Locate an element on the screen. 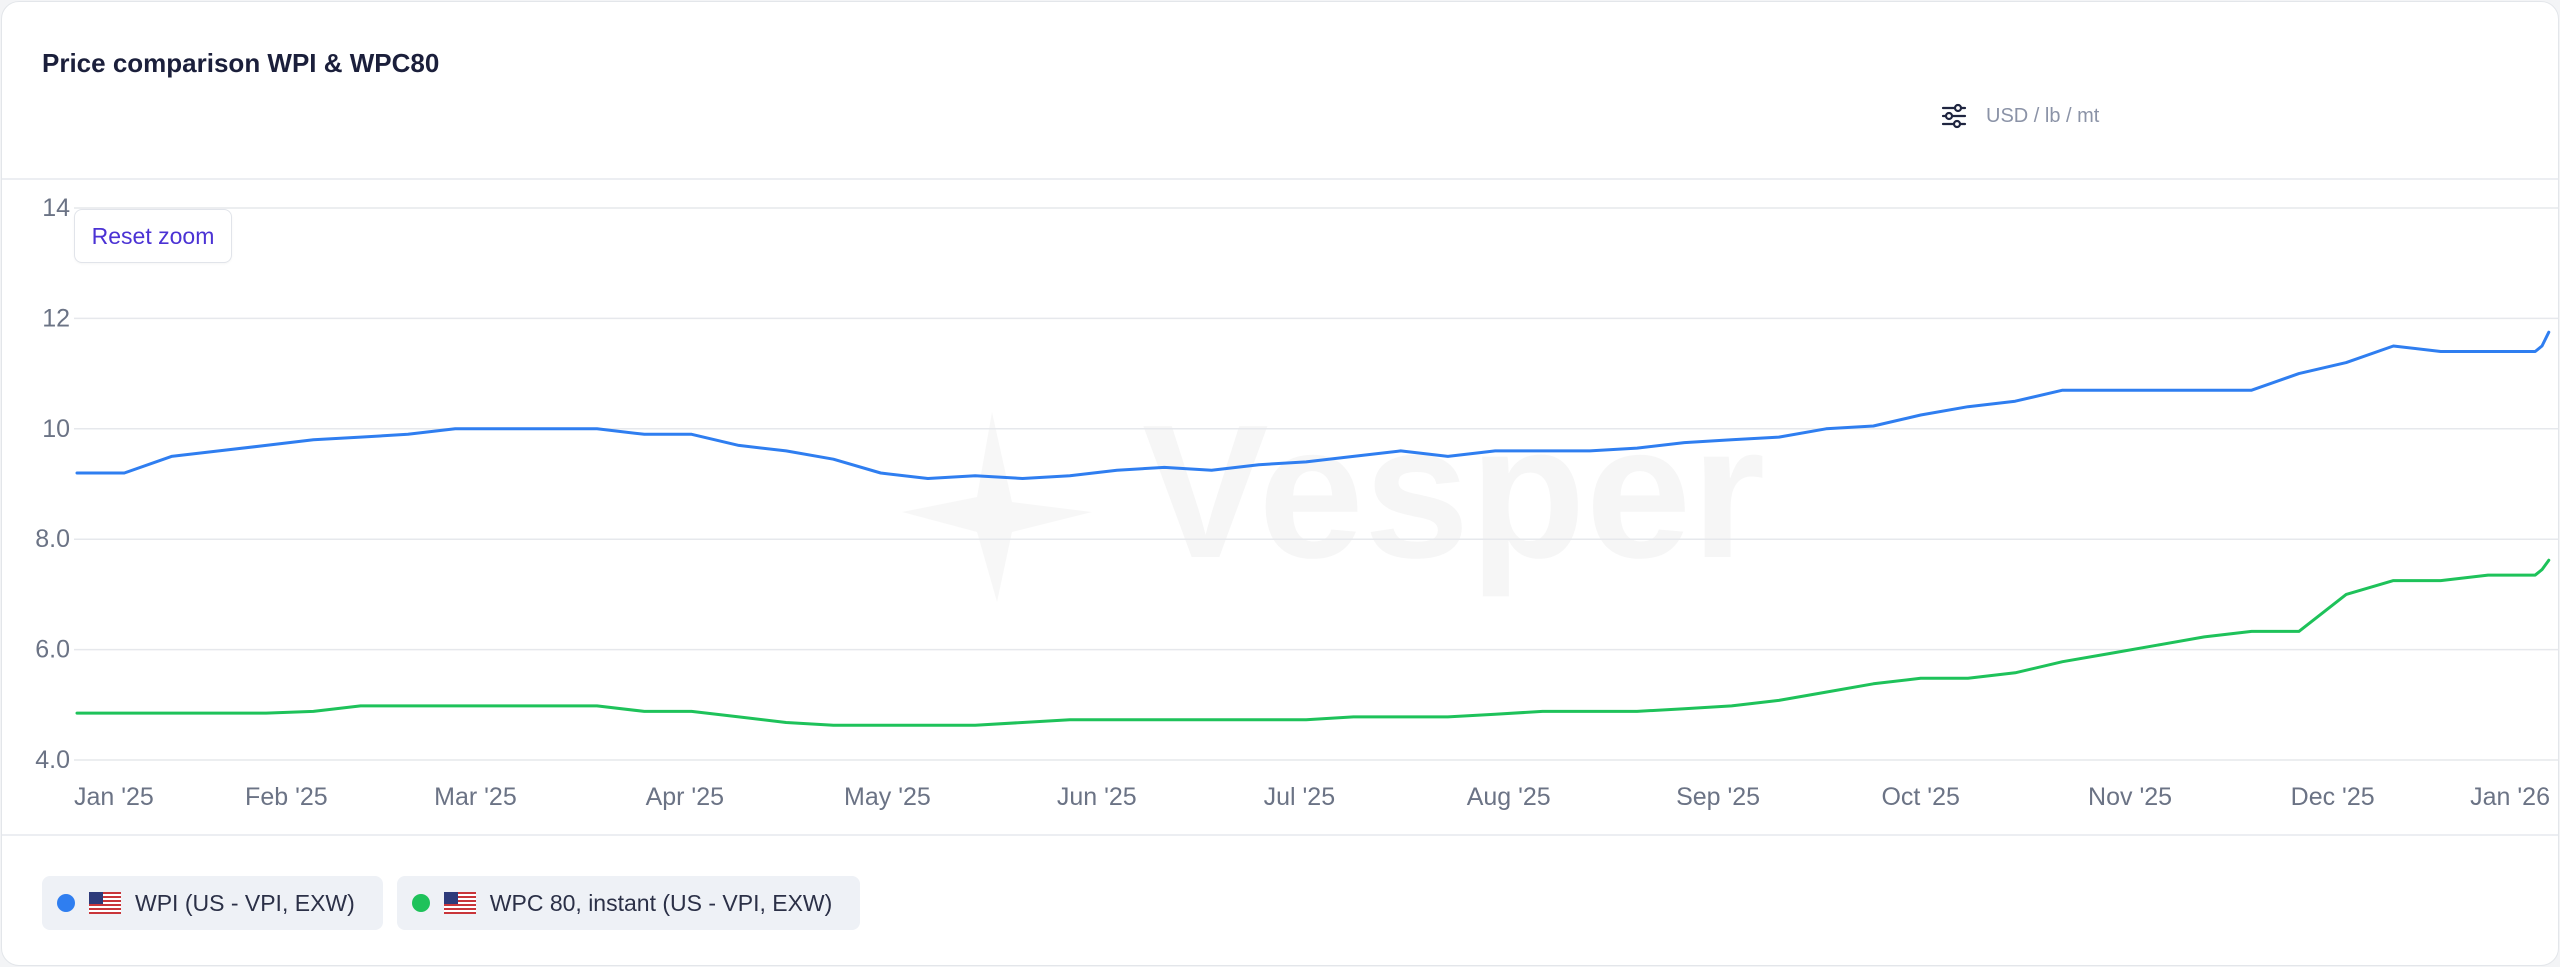  x-tick-label: Jul '25 is located at coordinates (1299, 797).